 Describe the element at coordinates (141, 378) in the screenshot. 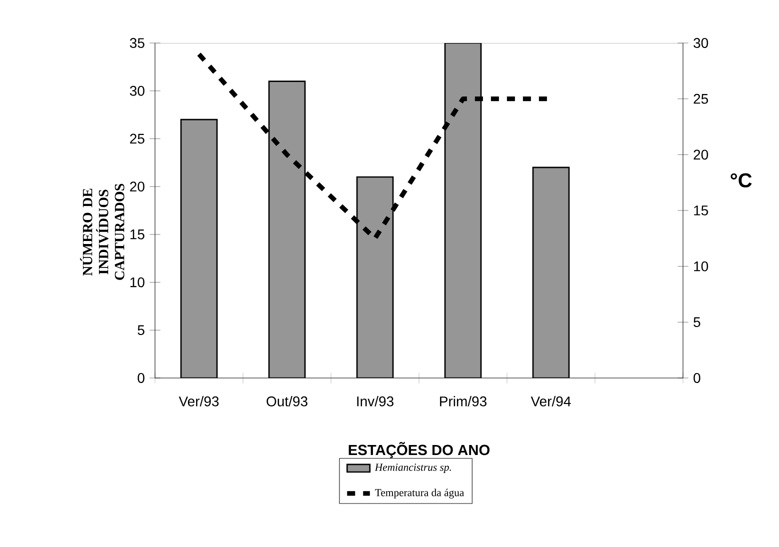

I see `y-tick-label: 0` at that location.